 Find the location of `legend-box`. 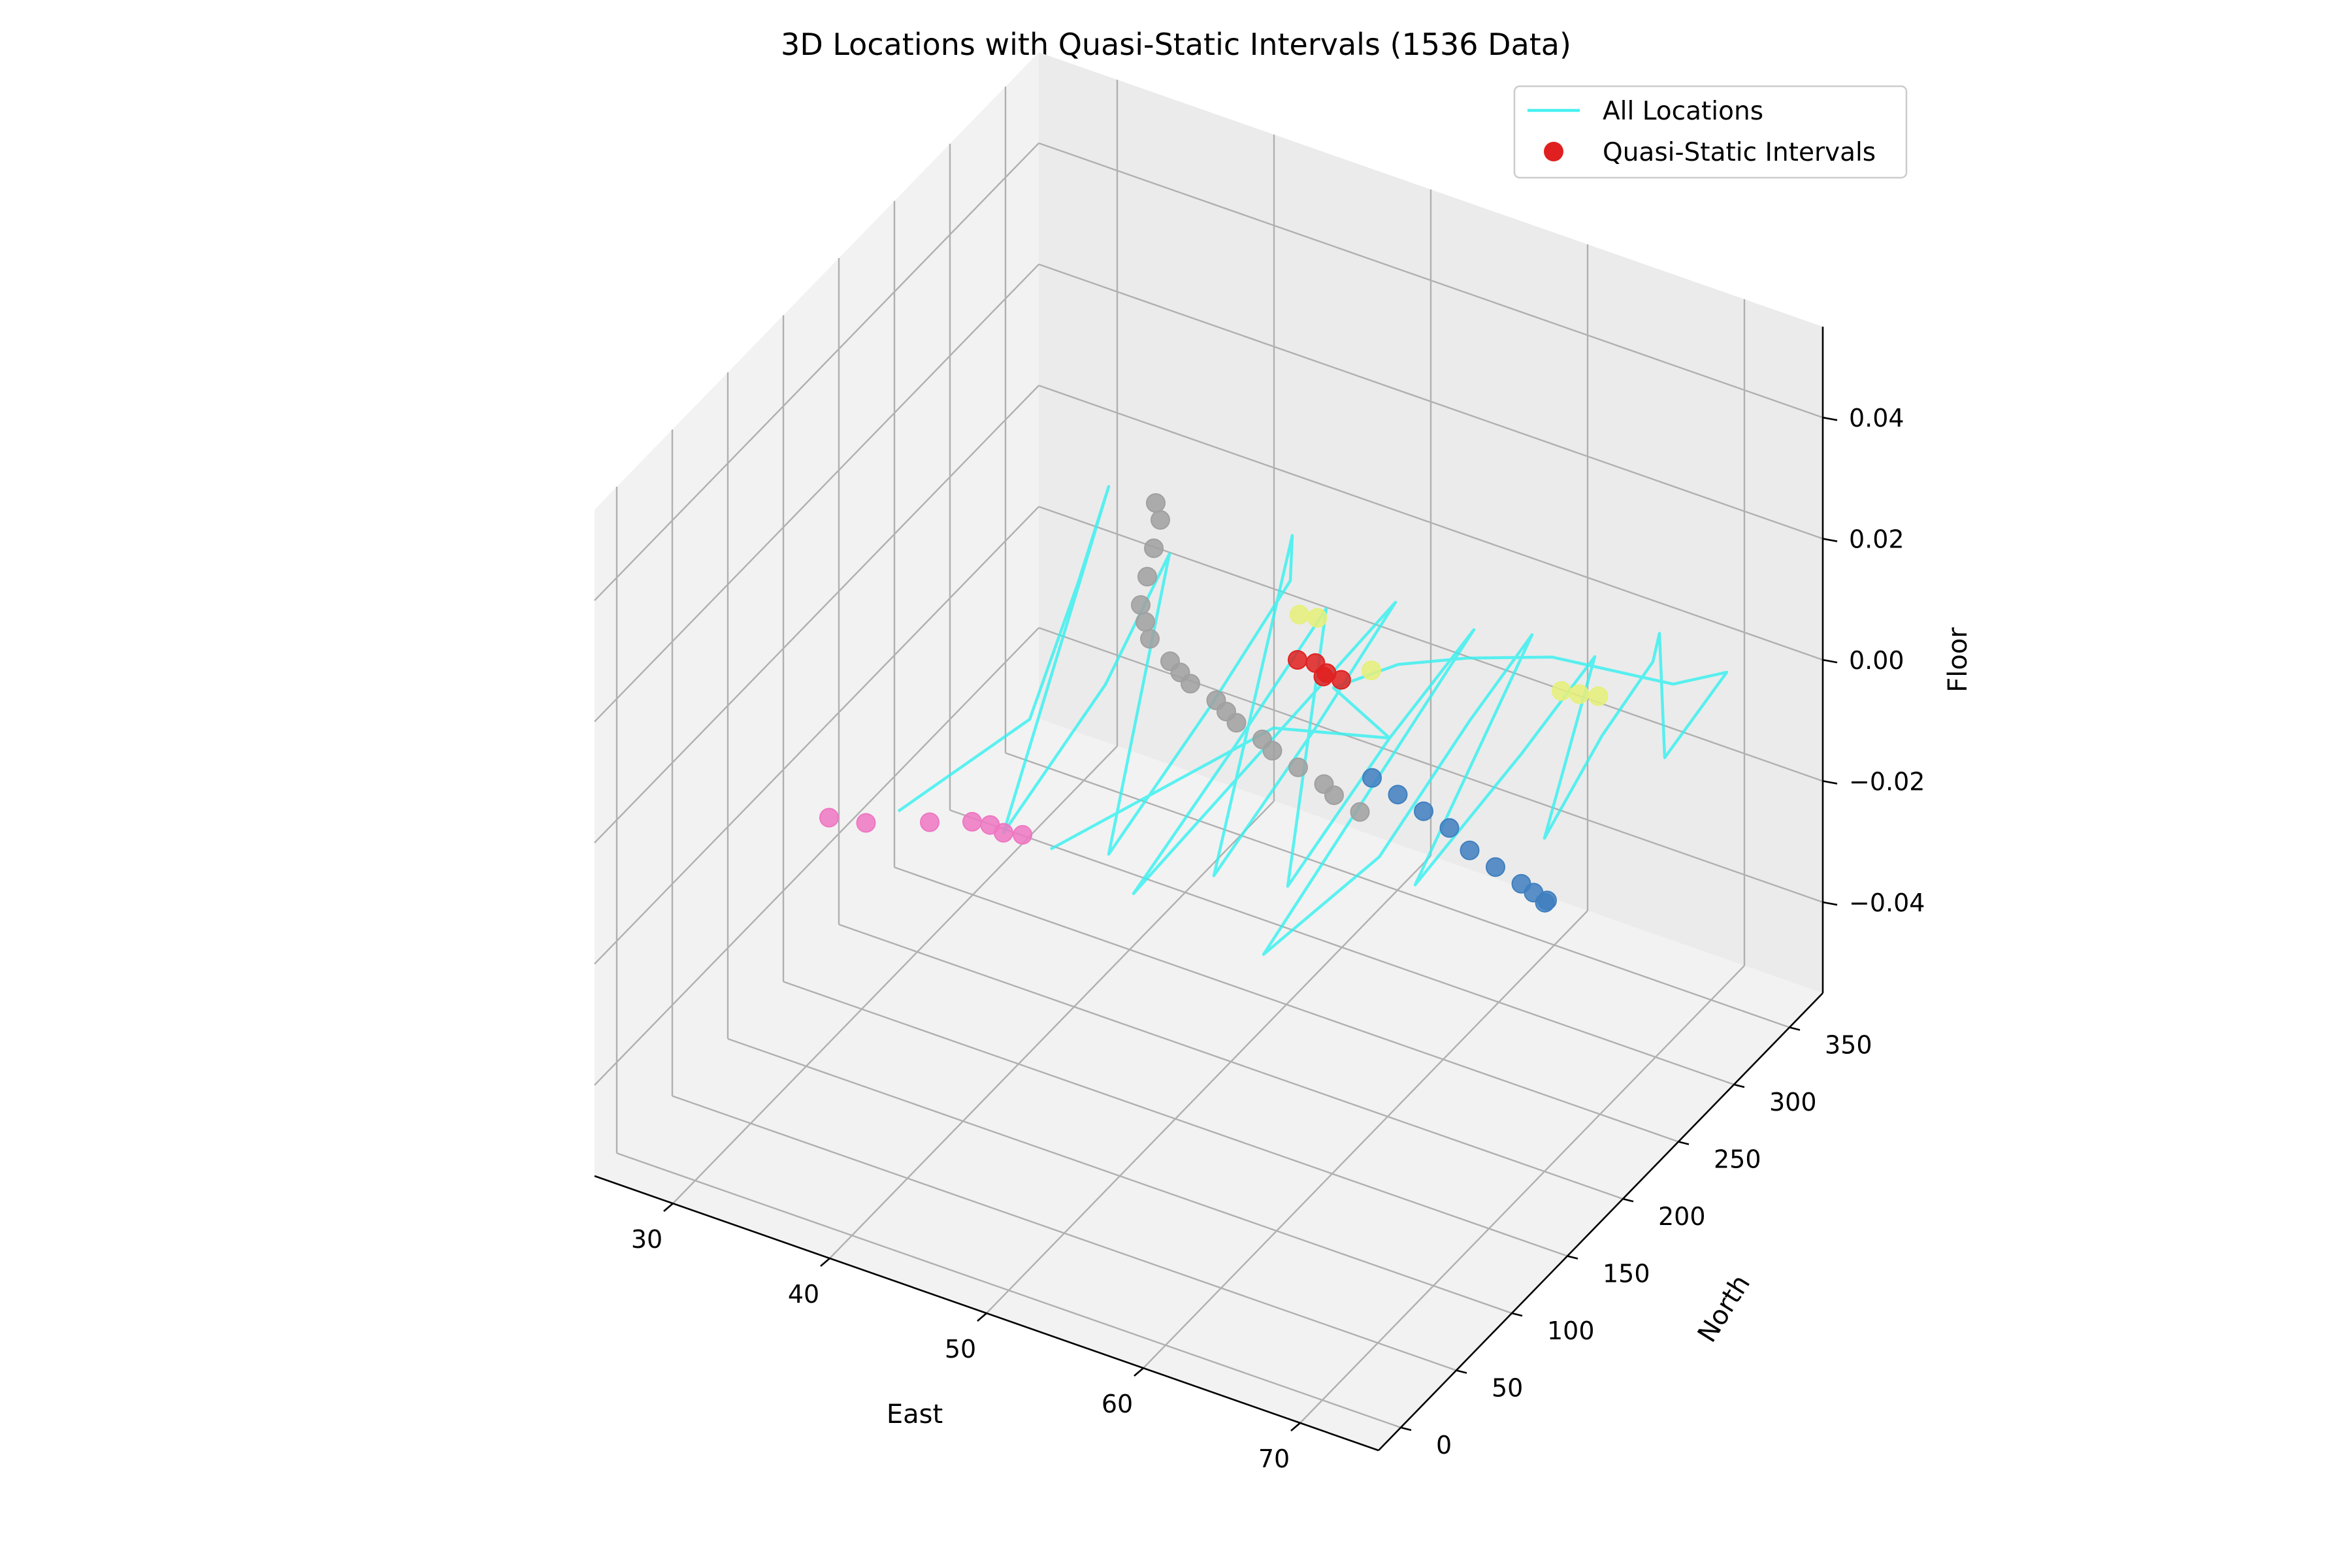

legend-box is located at coordinates (1710, 132).